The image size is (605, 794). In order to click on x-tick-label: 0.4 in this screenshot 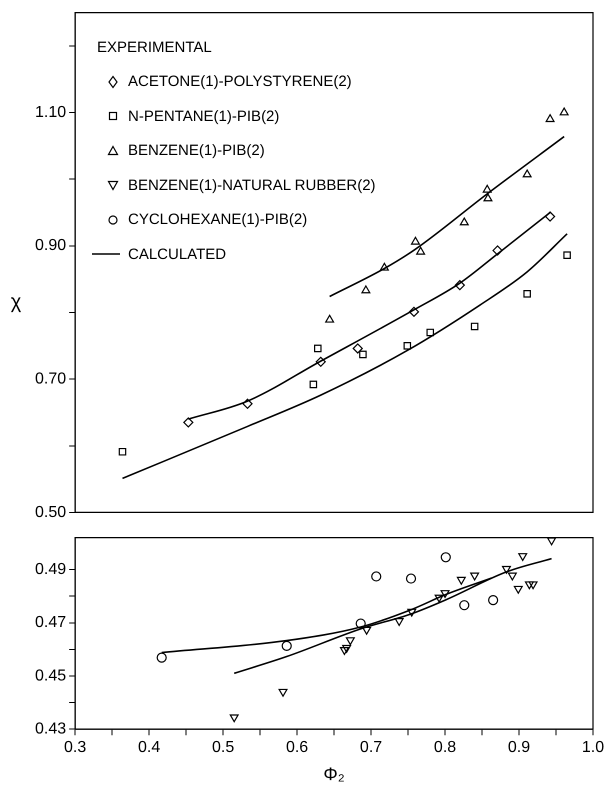, I will do `click(149, 747)`.